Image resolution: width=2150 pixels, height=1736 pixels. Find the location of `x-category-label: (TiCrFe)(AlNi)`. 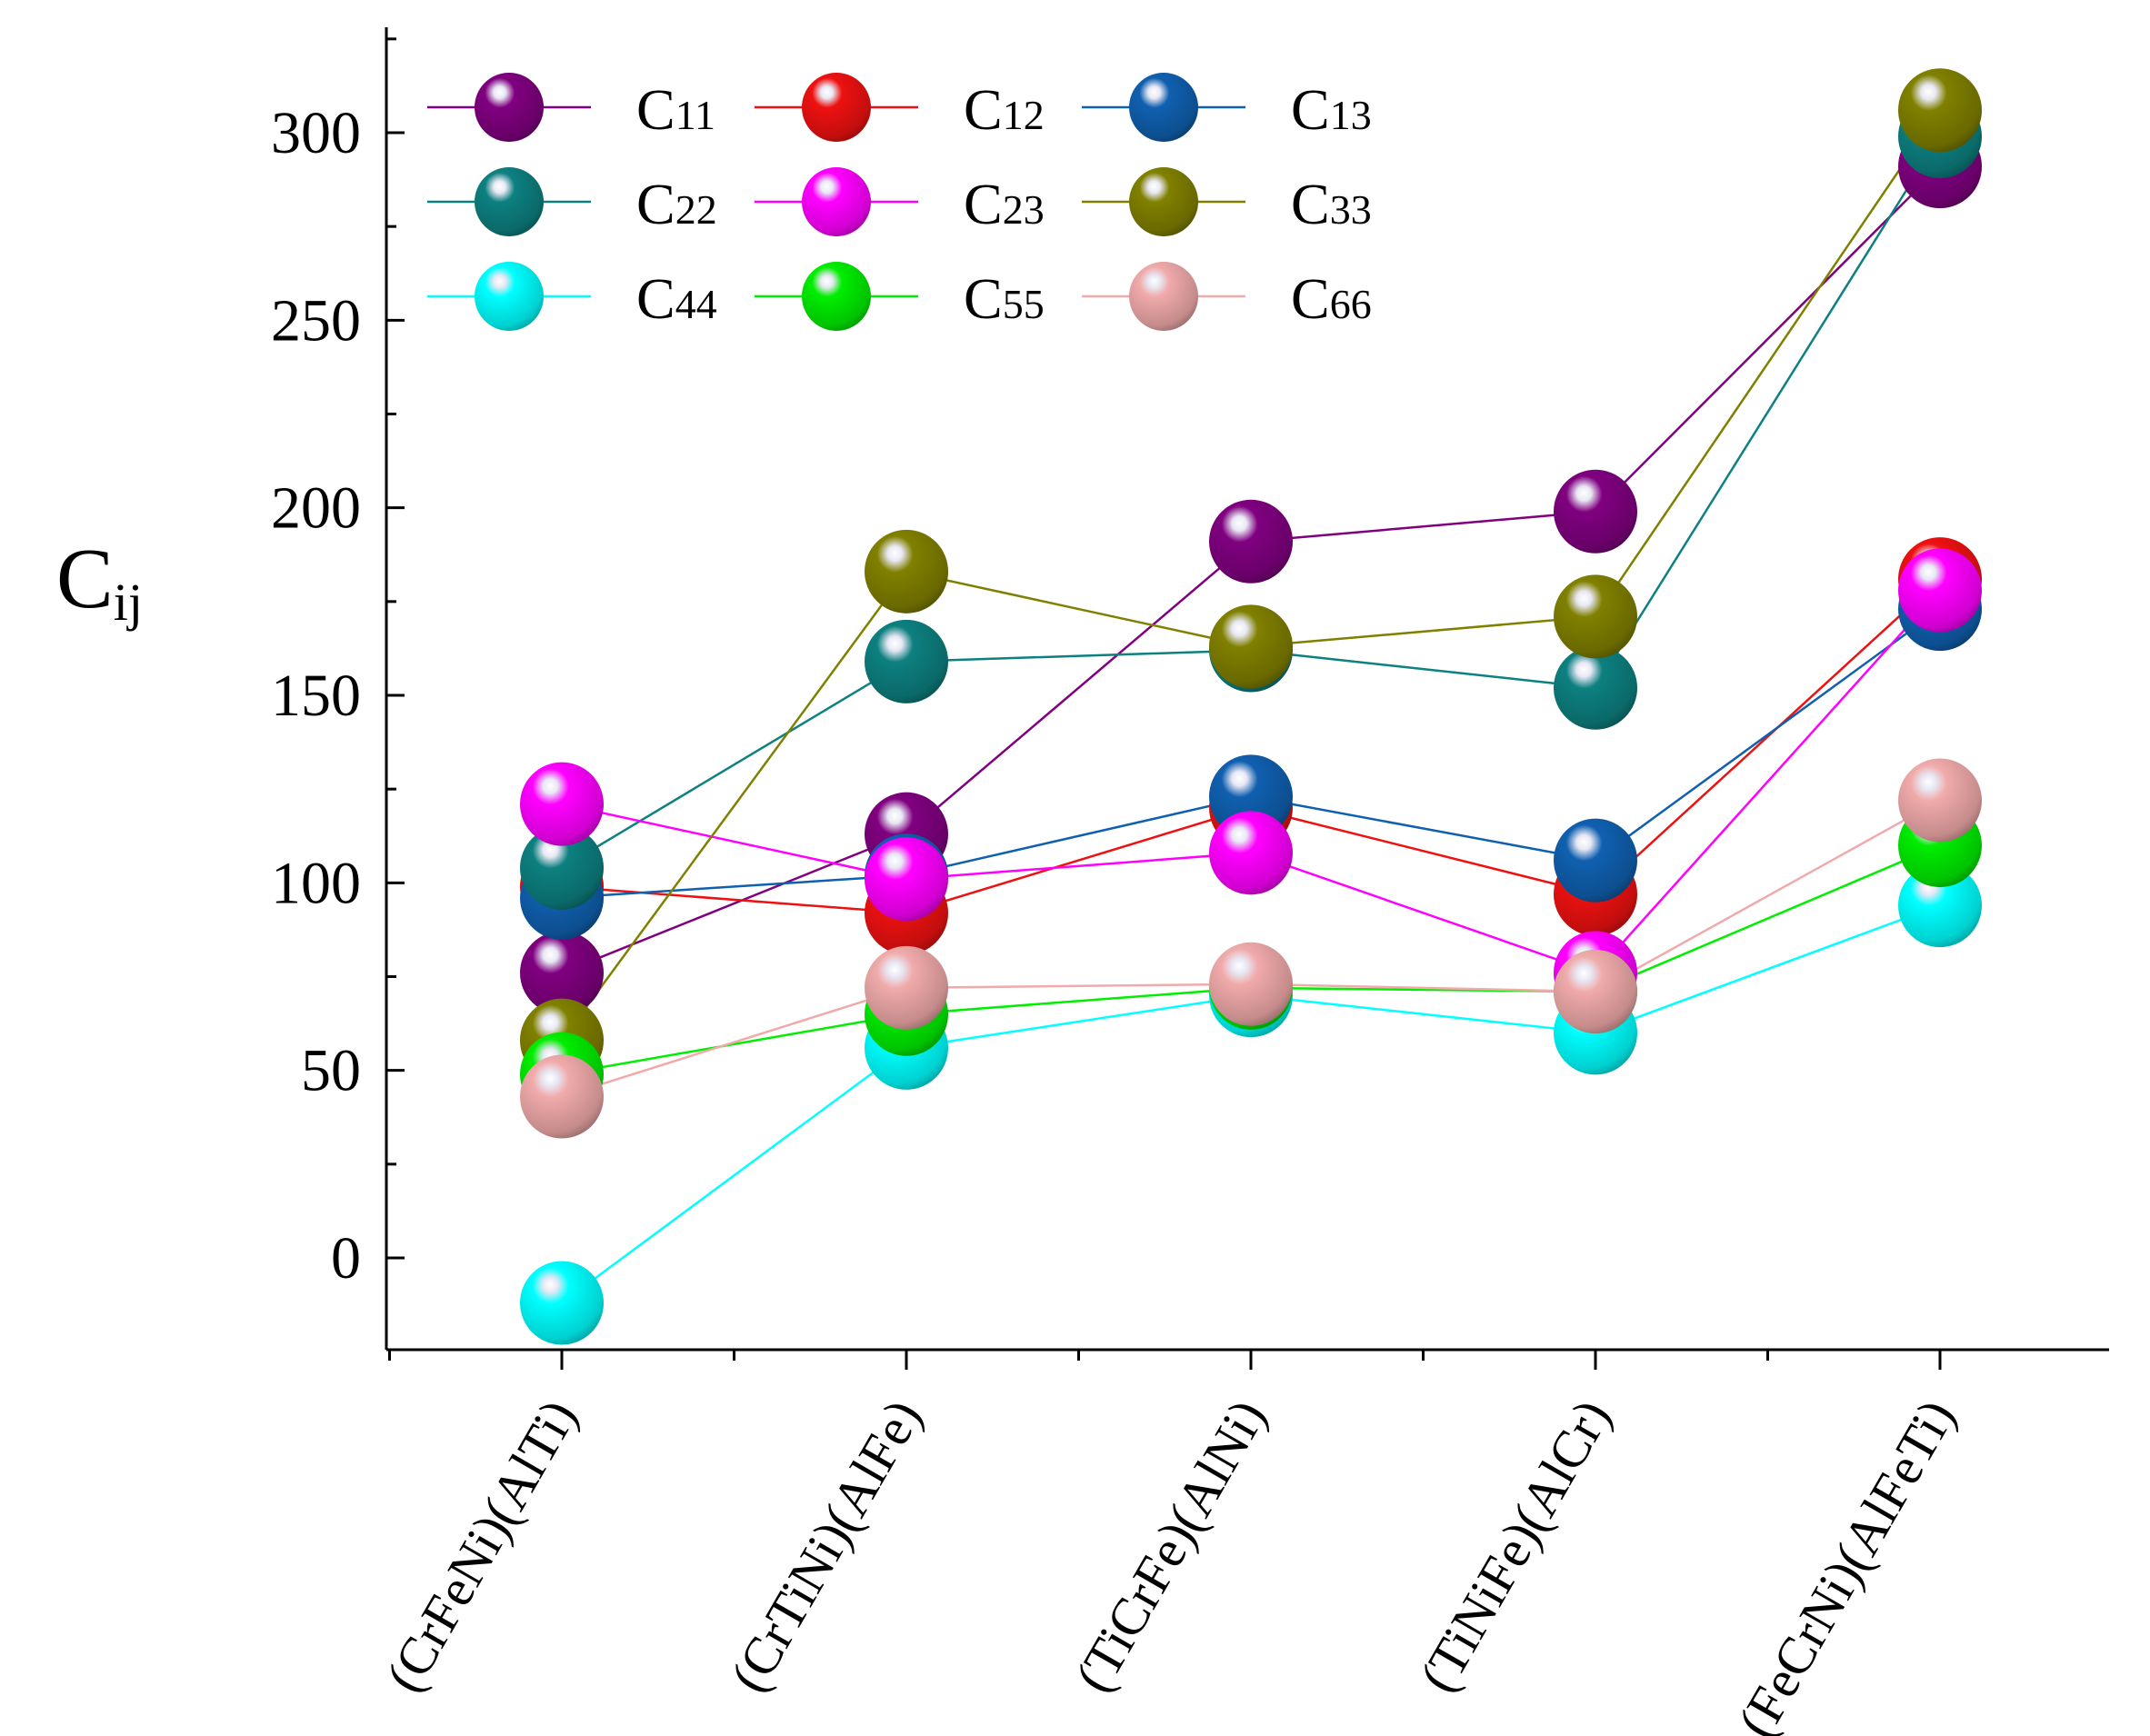

x-category-label: (TiCrFe)(AlNi) is located at coordinates (1171, 1546).